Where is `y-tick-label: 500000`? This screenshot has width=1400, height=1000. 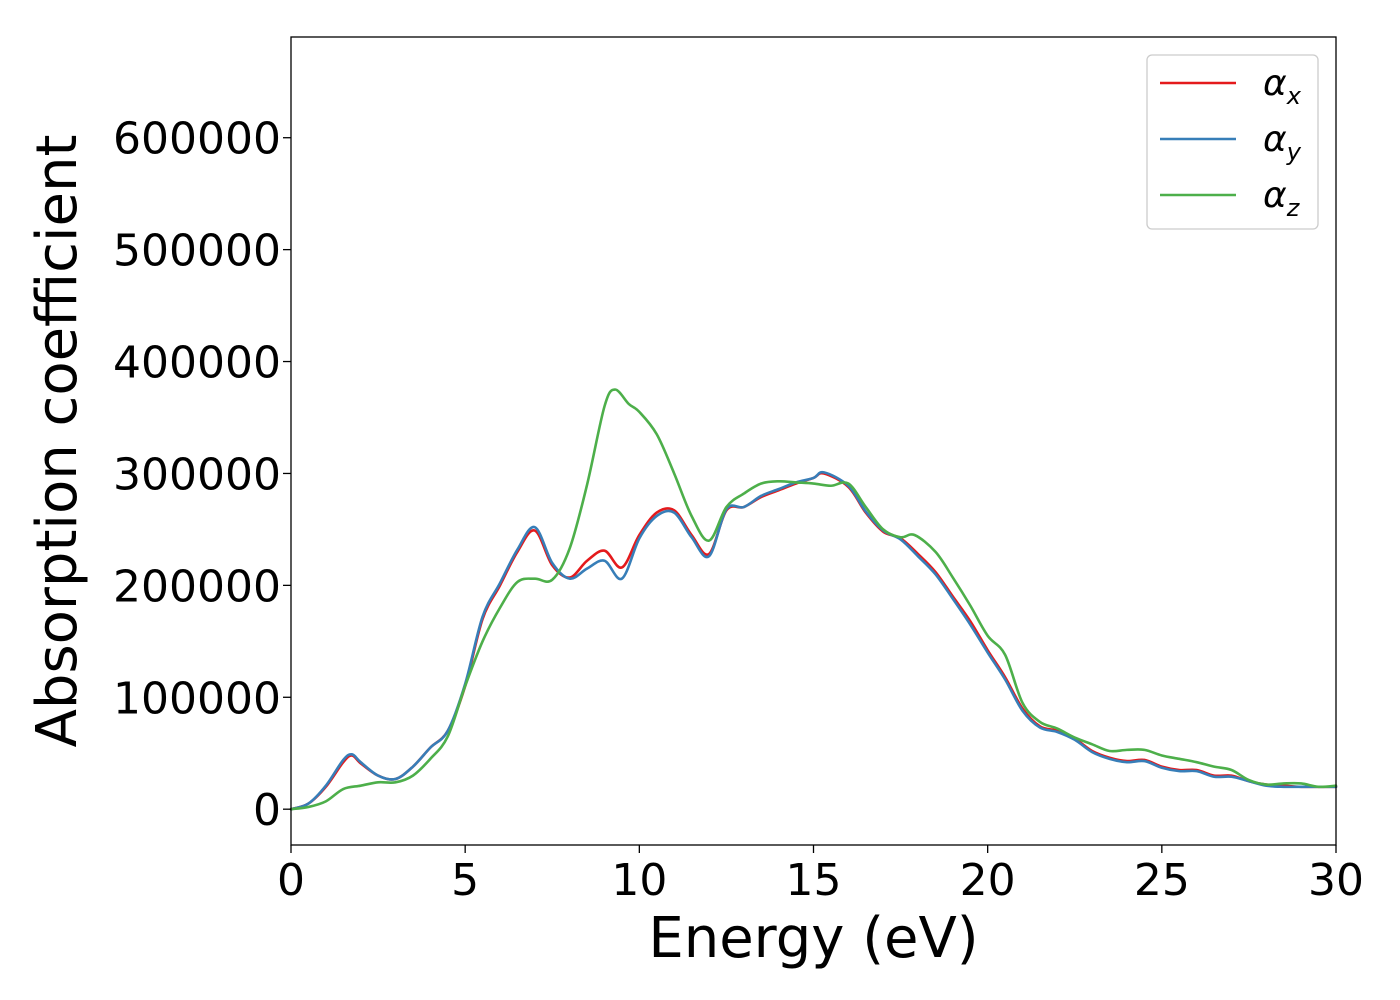 y-tick-label: 500000 is located at coordinates (197, 251).